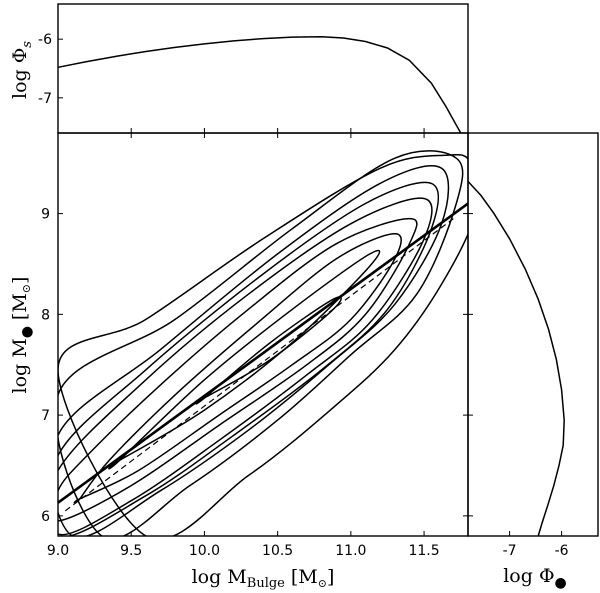  Describe the element at coordinates (45, 40) in the screenshot. I see `top-ytick-label: -6` at that location.